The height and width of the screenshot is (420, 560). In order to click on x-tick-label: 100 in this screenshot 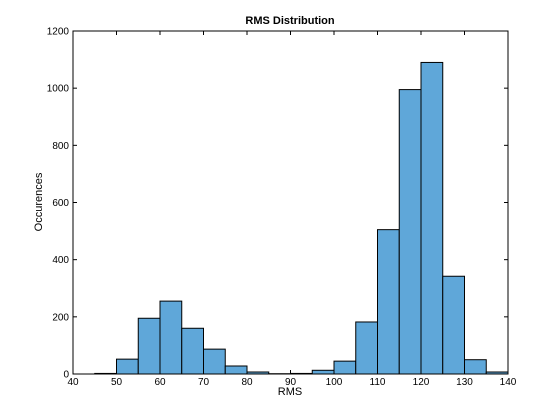, I will do `click(334, 382)`.